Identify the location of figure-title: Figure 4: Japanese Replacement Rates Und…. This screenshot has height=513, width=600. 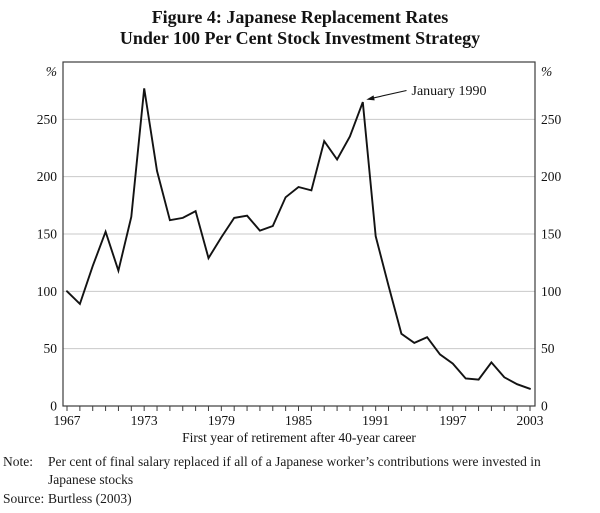
(300, 28).